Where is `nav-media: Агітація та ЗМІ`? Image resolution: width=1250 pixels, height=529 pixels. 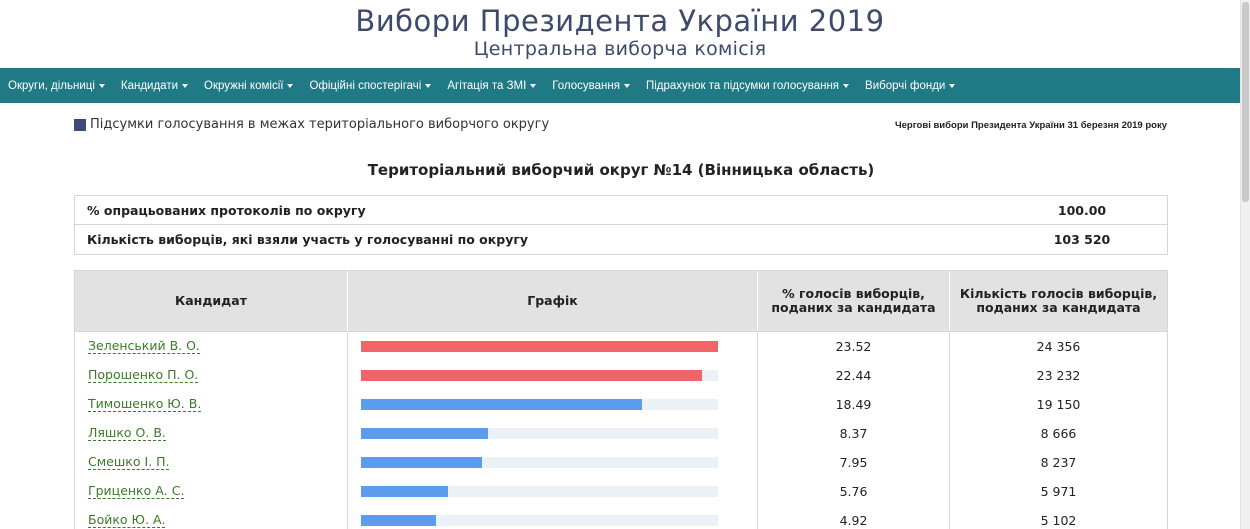
nav-media: Агітація та ЗМІ is located at coordinates (492, 85).